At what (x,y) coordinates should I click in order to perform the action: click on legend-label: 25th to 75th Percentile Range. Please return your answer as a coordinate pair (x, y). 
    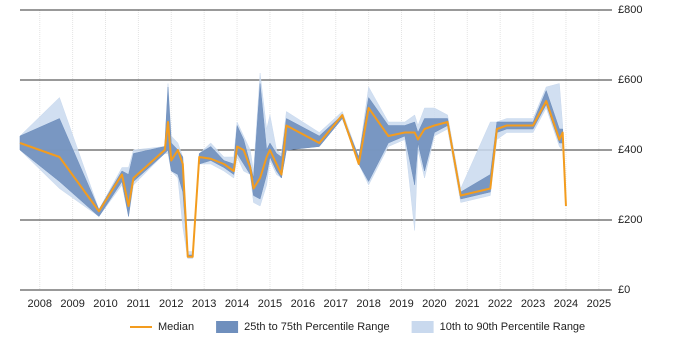
    Looking at the image, I should click on (317, 327).